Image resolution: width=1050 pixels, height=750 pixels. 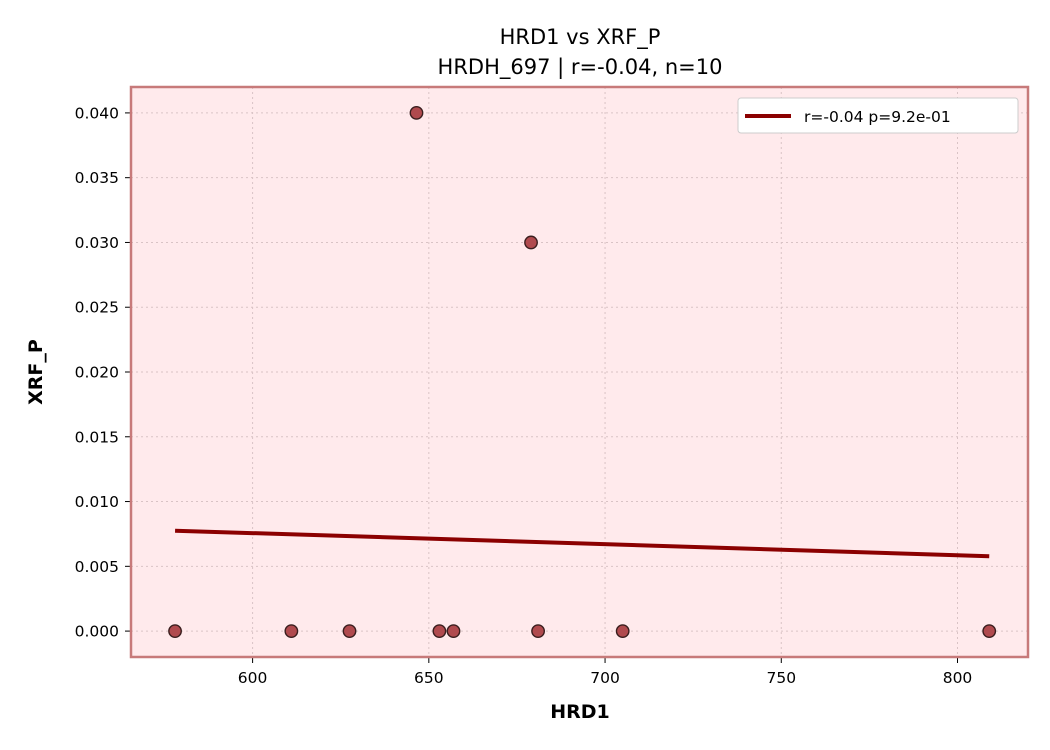 I want to click on legend-label: r=-0.04 p=9.2e-01, so click(x=877, y=117).